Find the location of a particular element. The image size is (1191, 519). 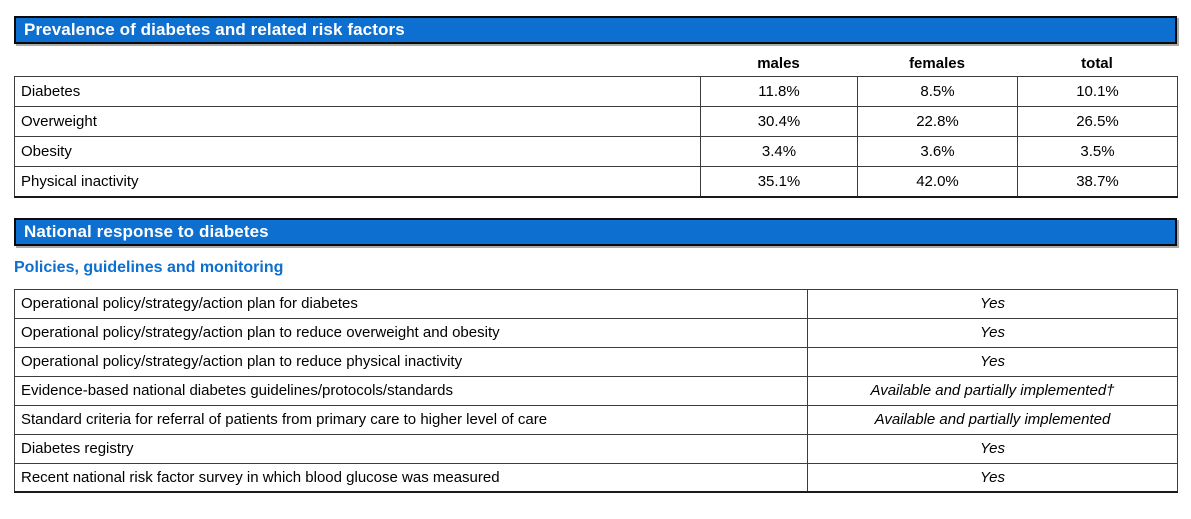

table-row: Physical inactivity 35.1% 42.0% 38.7% is located at coordinates (596, 182).